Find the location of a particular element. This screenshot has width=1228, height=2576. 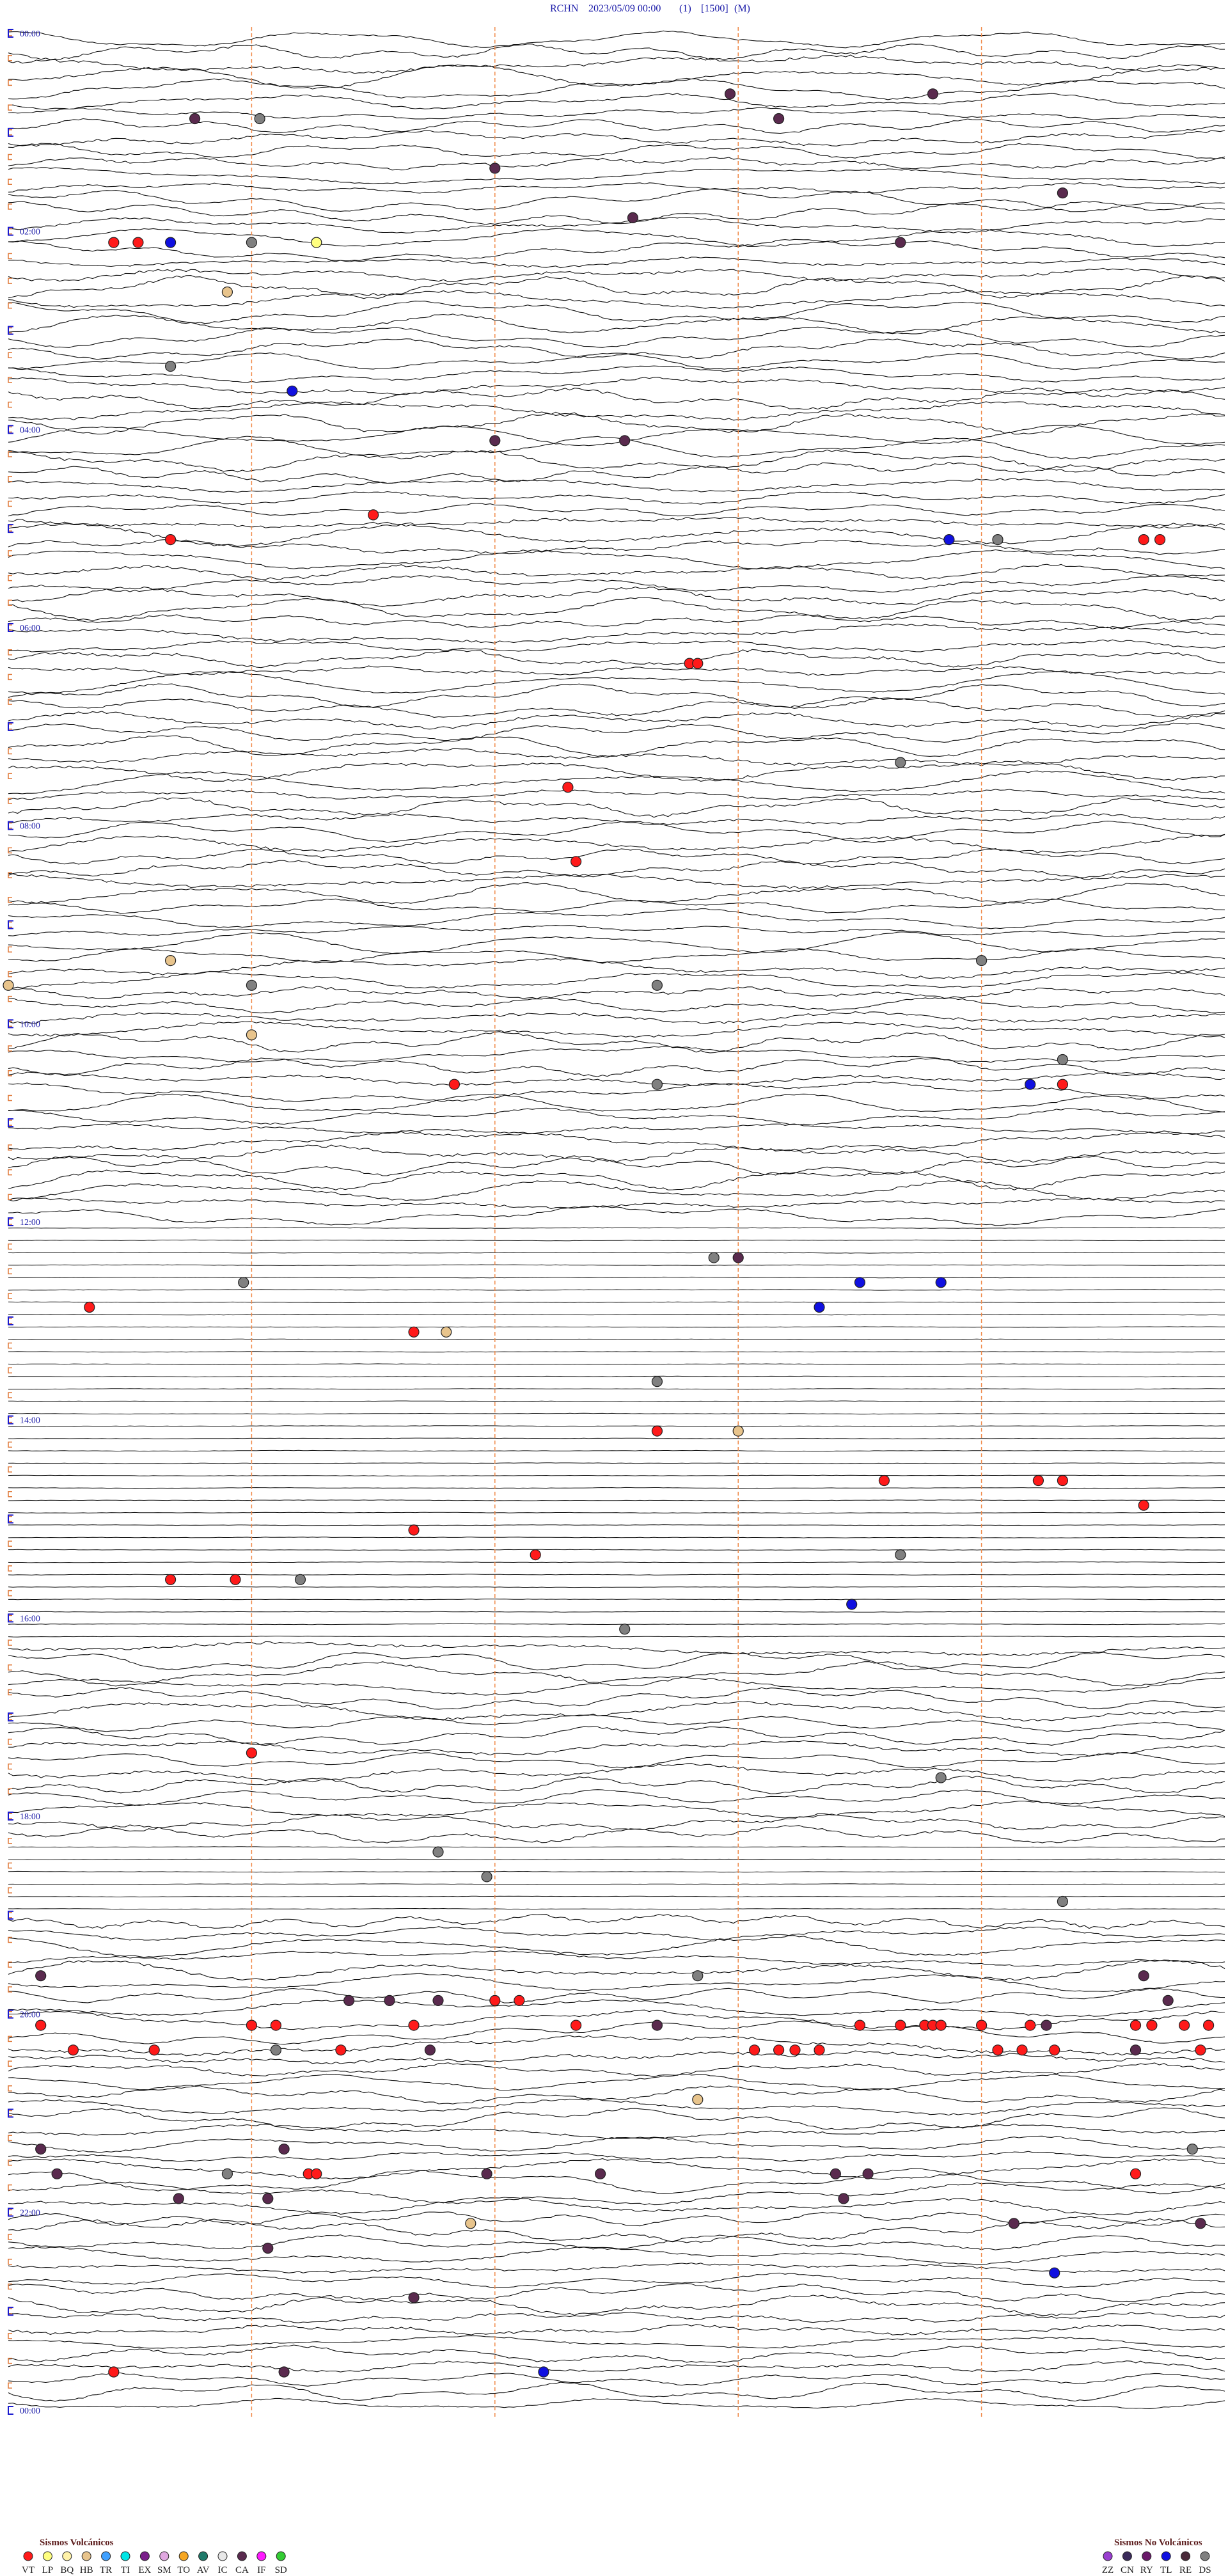

legend-code: AV is located at coordinates (203, 2570).